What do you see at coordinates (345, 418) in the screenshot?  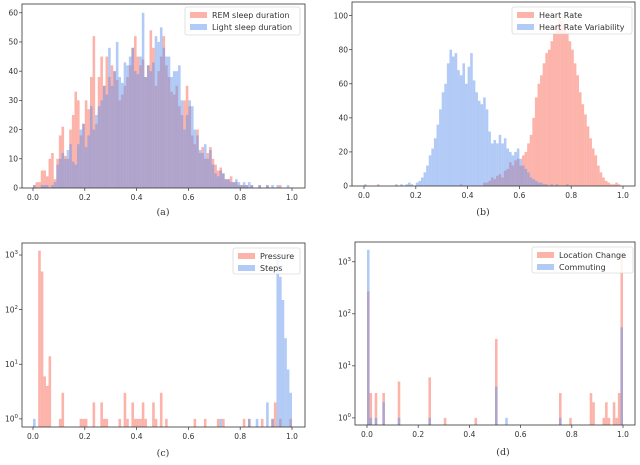 I see `y-tick-label: 10⁰` at bounding box center [345, 418].